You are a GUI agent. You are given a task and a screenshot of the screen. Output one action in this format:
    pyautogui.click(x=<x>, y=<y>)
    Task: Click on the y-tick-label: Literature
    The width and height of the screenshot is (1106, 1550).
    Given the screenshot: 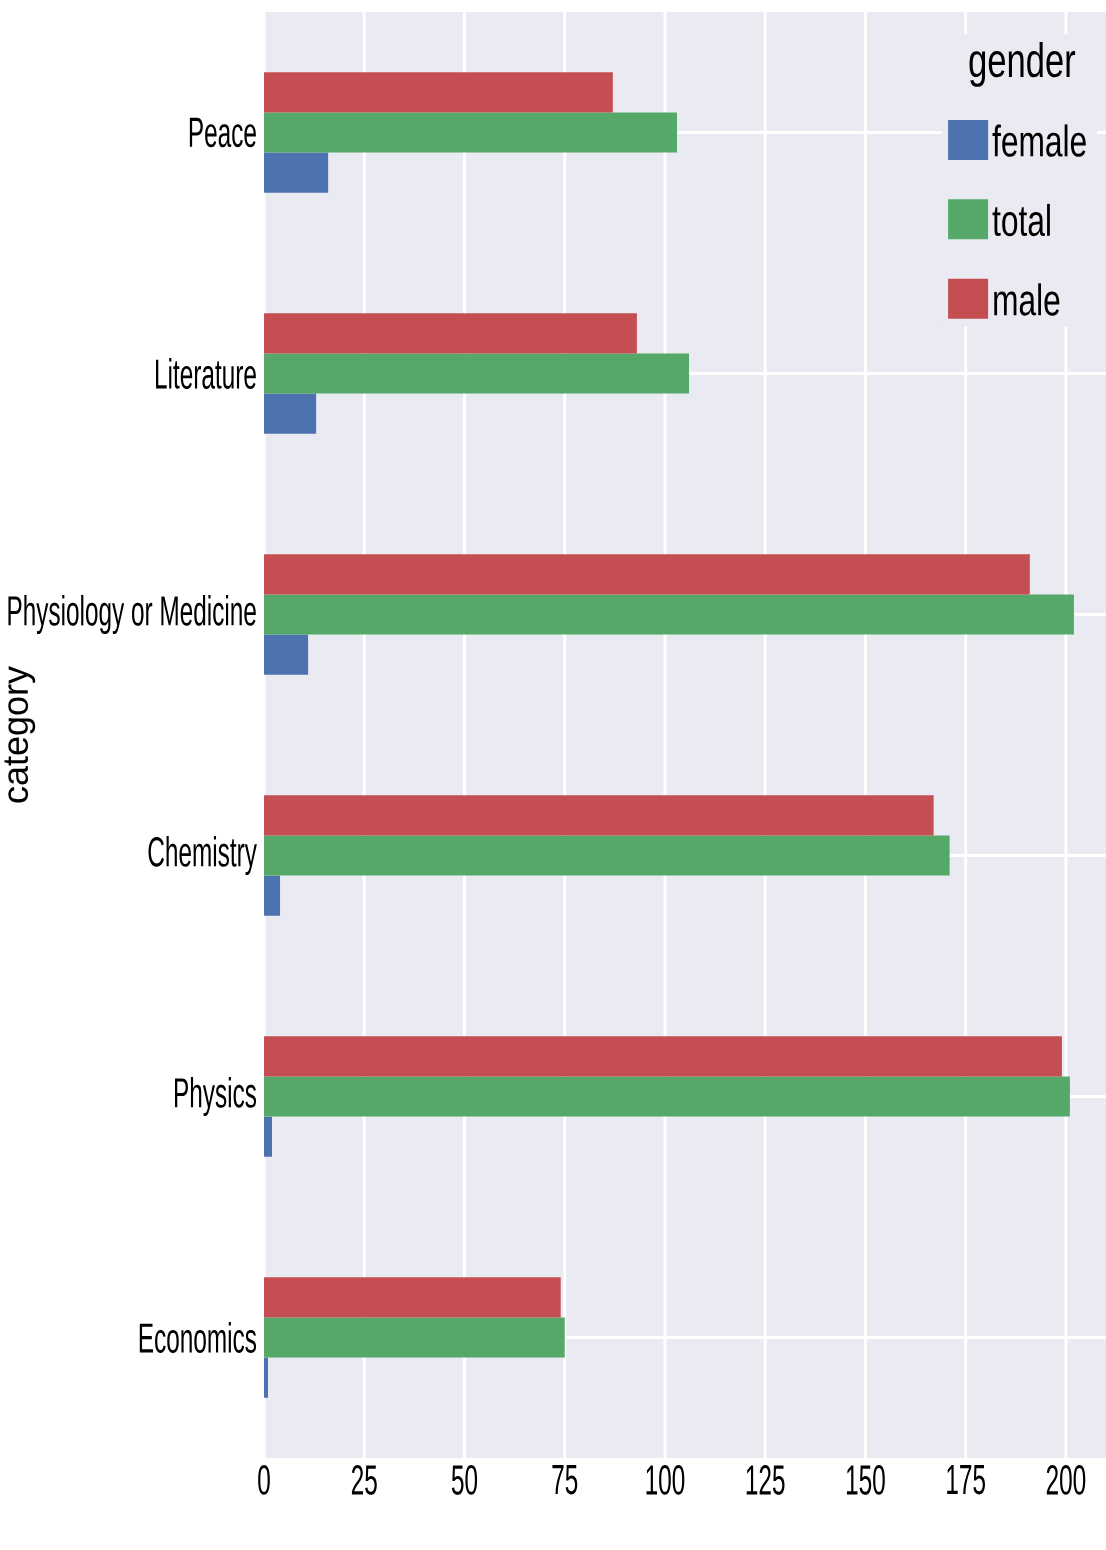 What is the action you would take?
    pyautogui.click(x=206, y=373)
    